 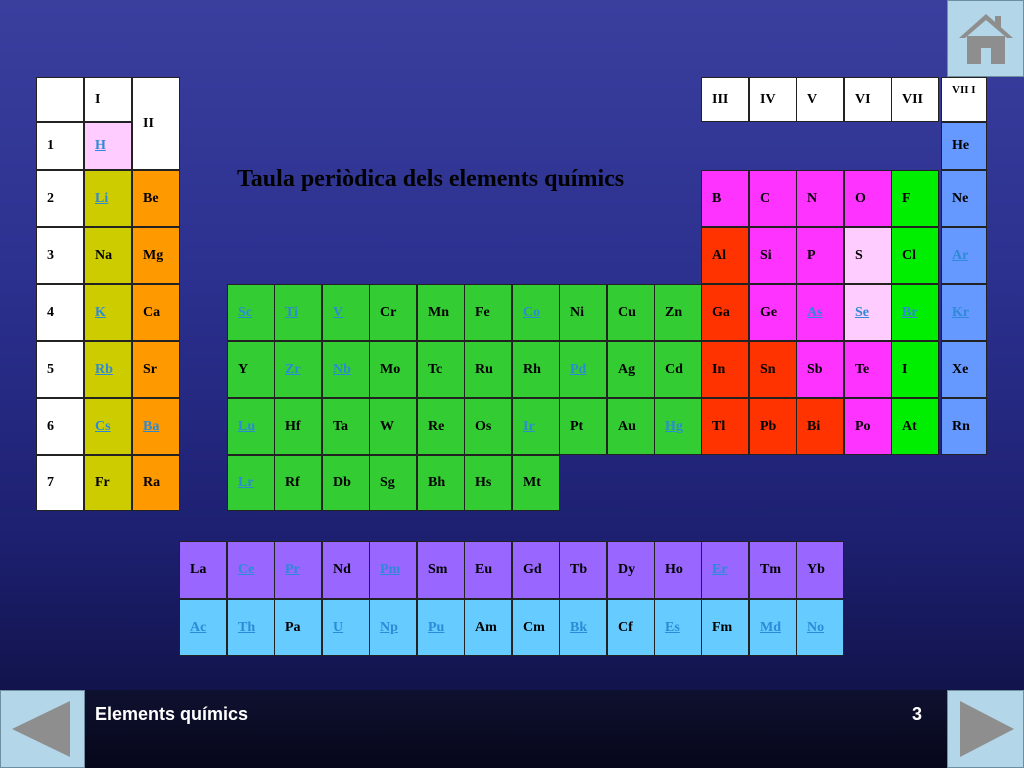 I want to click on element-Cl: Cl, so click(x=915, y=255).